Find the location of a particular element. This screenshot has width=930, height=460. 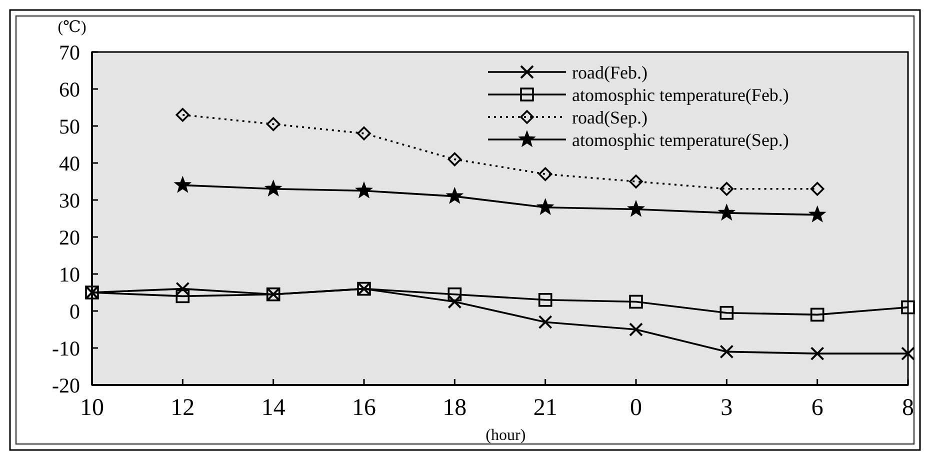

y-tick-label: 70 is located at coordinates (69, 52).